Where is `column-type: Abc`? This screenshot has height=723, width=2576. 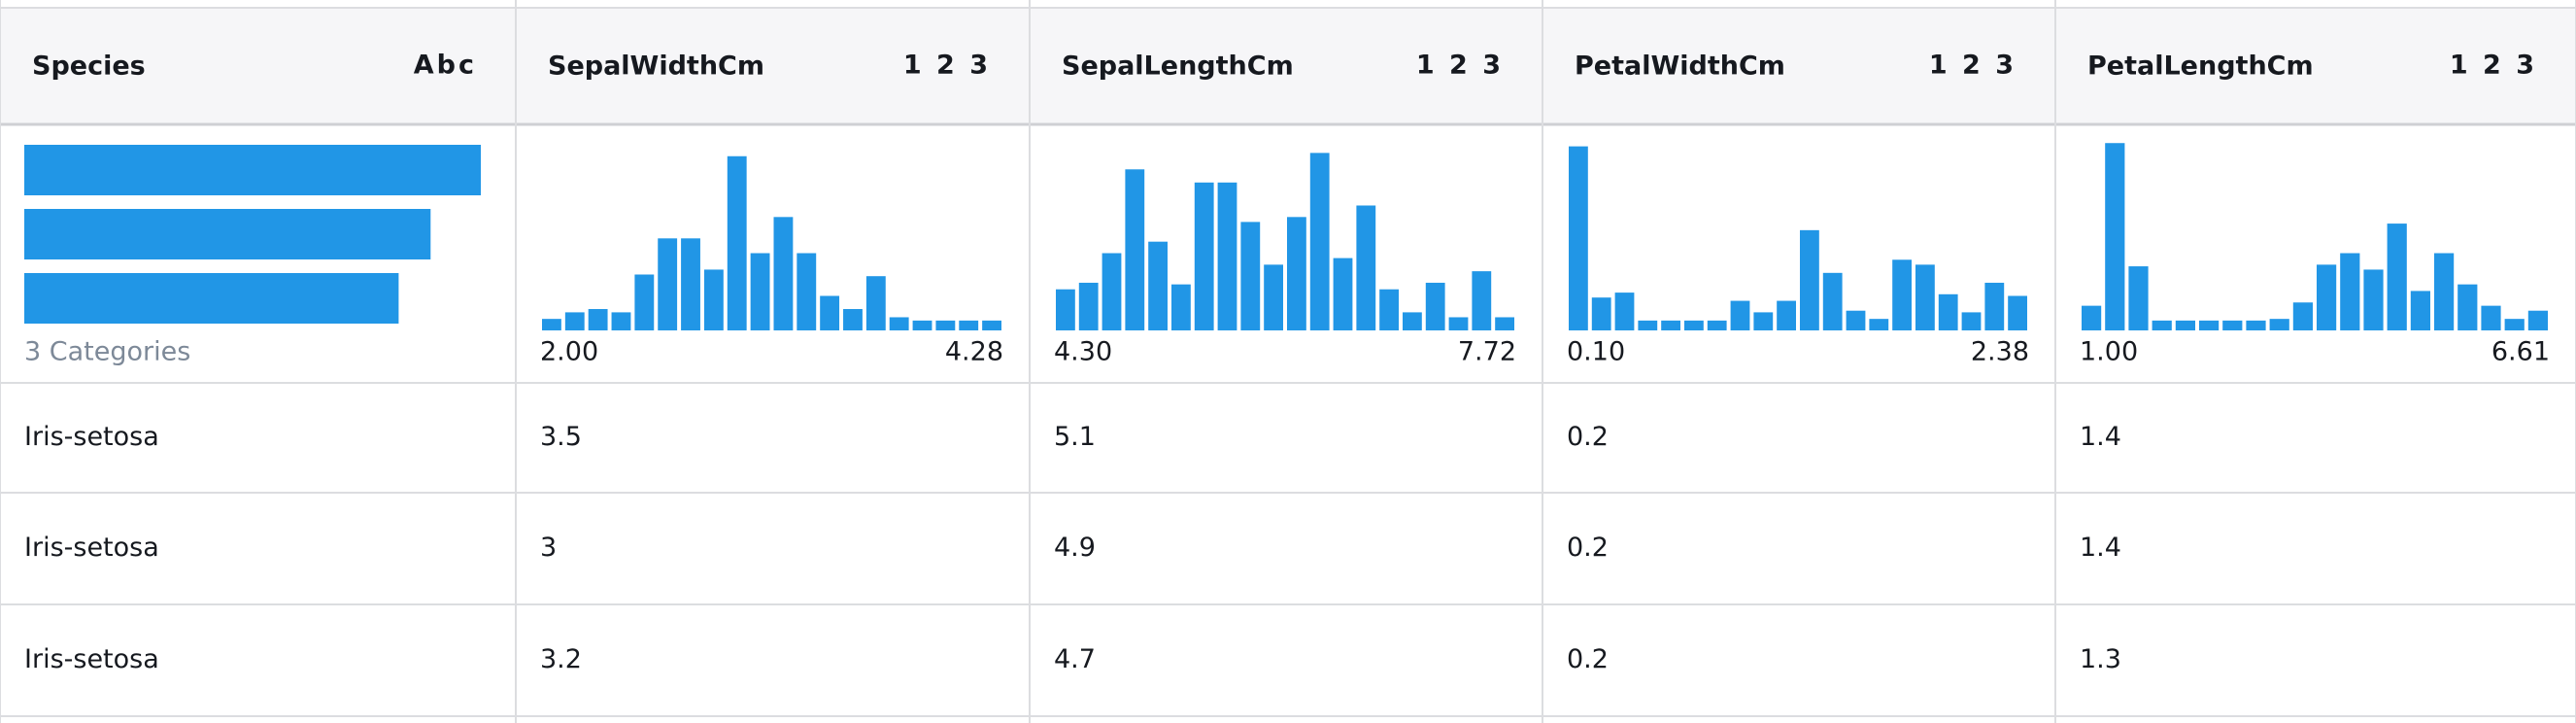 column-type: Abc is located at coordinates (445, 66).